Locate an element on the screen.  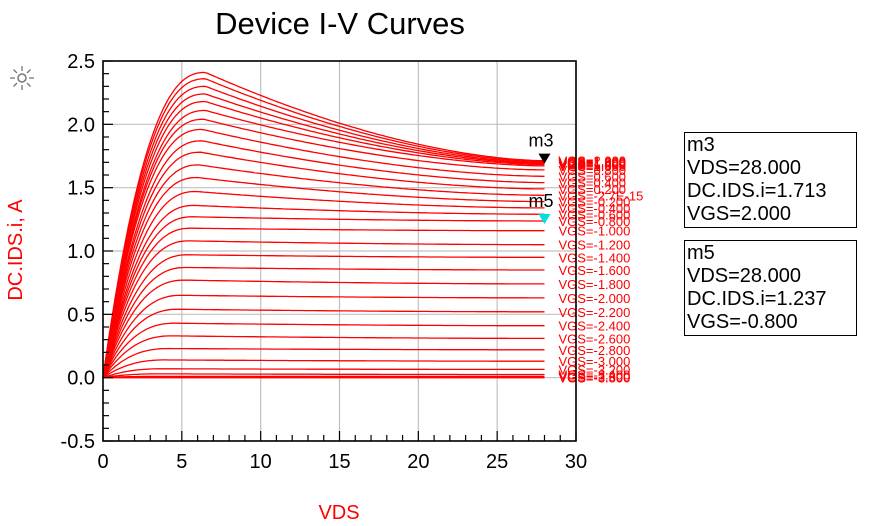
y-axis-label: DC.IDS.i, A is located at coordinates (16, 250).